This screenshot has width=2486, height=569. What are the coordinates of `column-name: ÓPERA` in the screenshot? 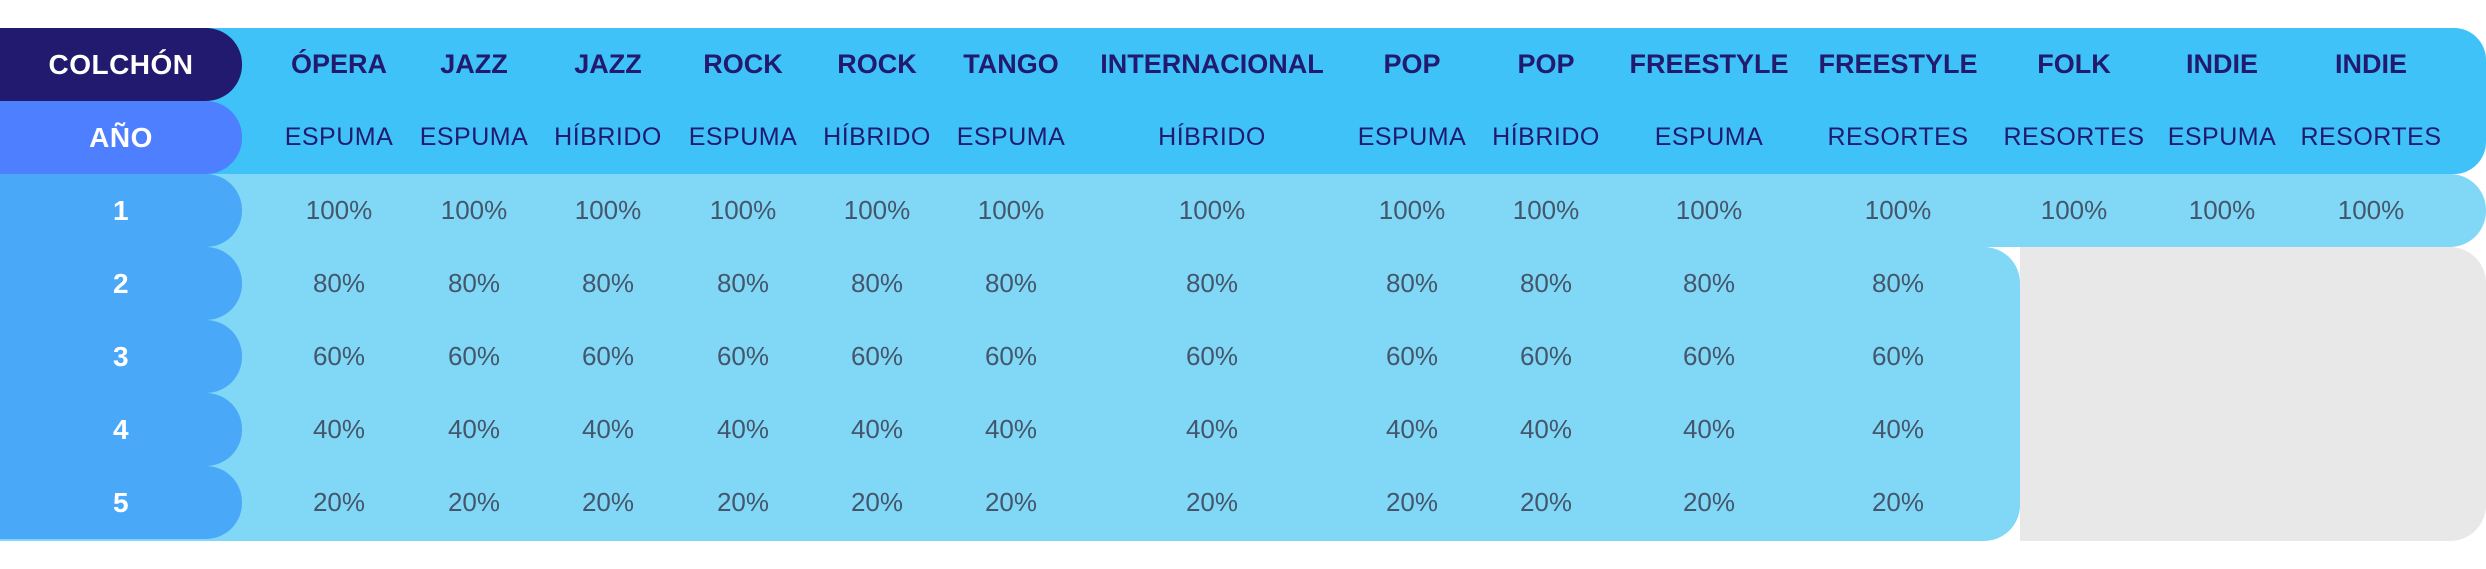 It's located at (339, 64).